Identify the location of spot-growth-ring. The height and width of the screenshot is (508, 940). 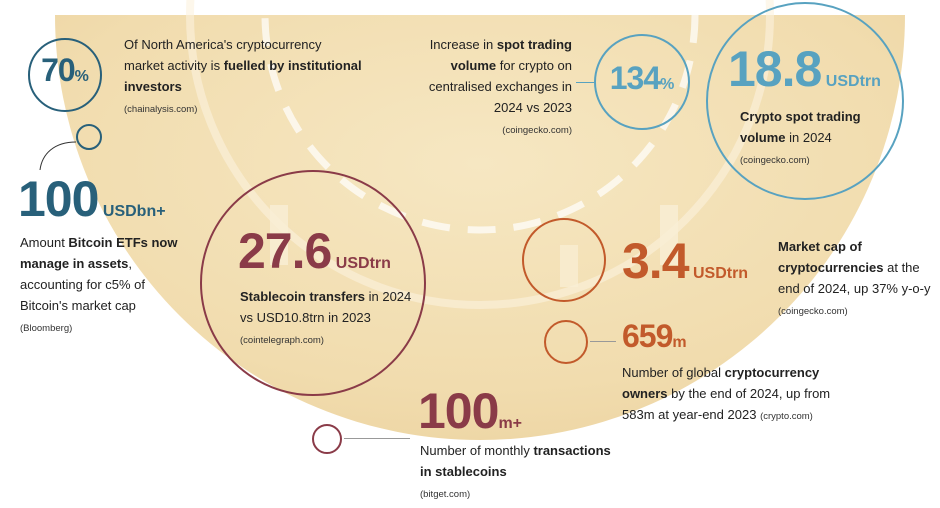
(642, 82).